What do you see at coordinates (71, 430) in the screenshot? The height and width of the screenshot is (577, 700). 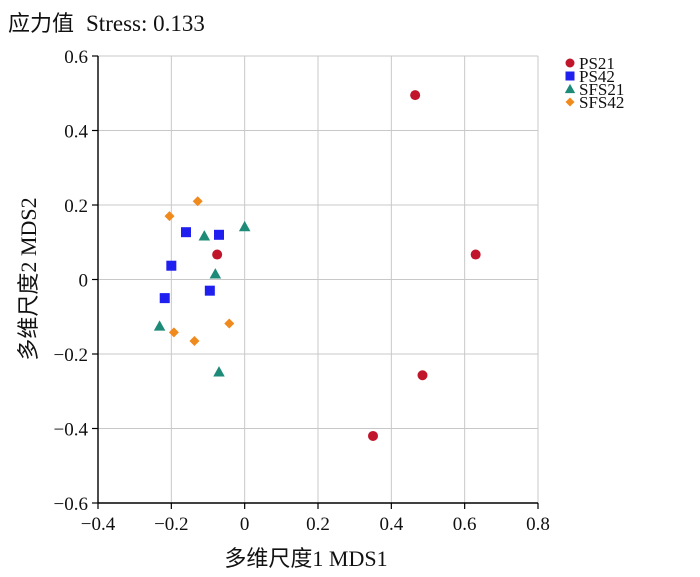 I see `y-tick-label: −0.4` at bounding box center [71, 430].